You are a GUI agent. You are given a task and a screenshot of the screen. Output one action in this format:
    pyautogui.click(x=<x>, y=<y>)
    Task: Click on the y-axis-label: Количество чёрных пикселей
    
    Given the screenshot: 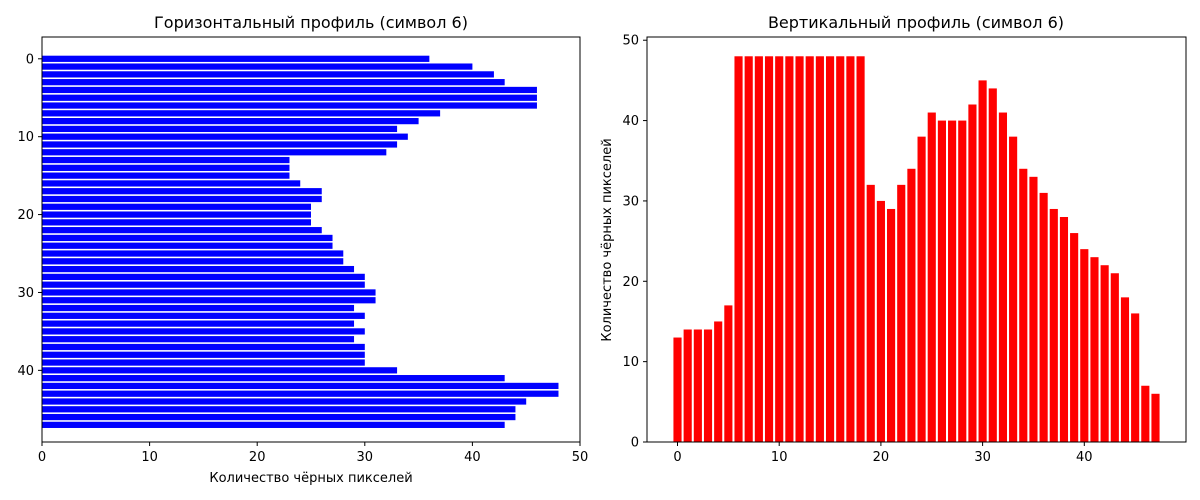 What is the action you would take?
    pyautogui.click(x=607, y=239)
    